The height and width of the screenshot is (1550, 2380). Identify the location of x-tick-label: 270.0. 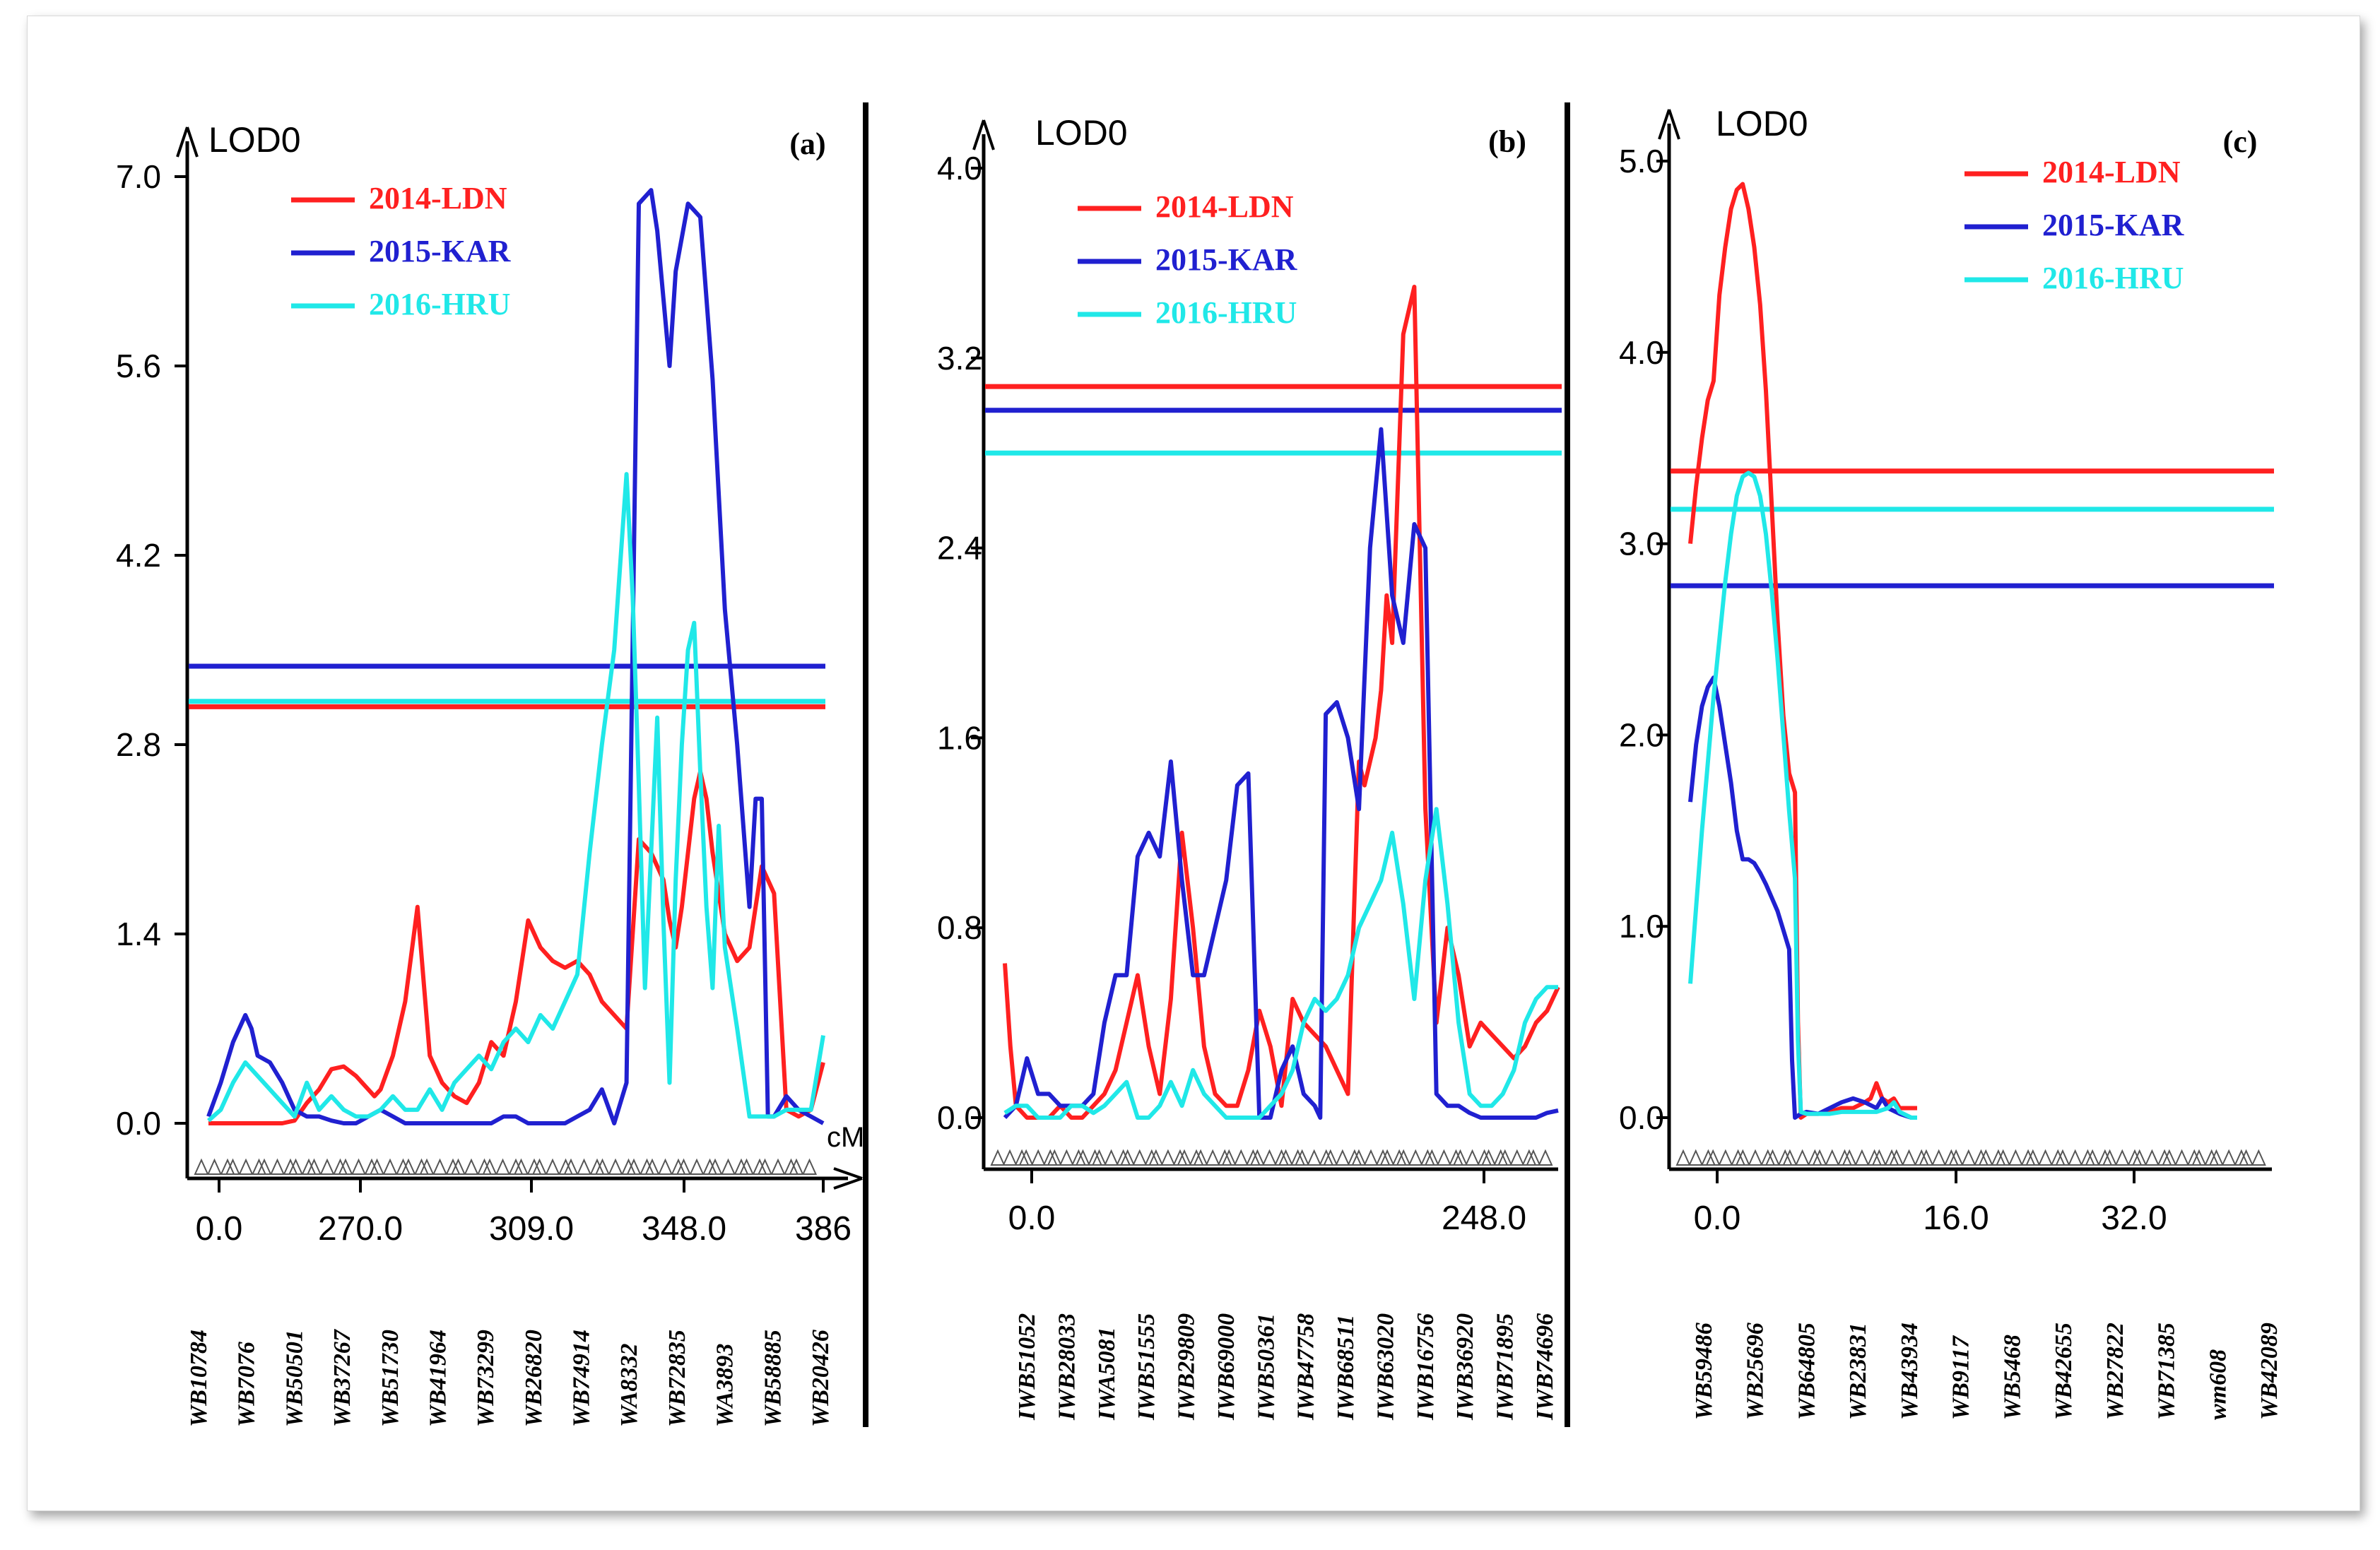
(361, 1229).